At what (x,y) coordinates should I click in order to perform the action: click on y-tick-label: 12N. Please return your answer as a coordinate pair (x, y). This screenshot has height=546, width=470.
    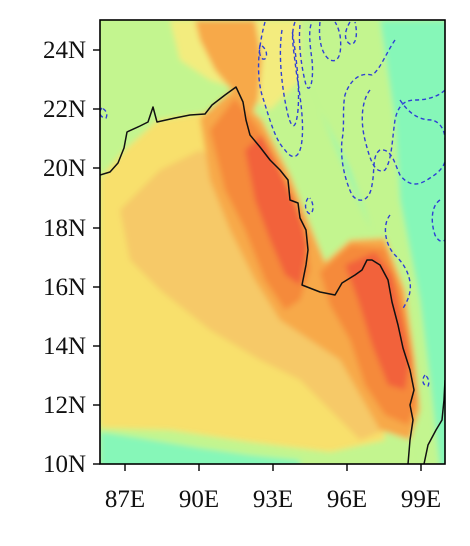
    Looking at the image, I should click on (64, 405).